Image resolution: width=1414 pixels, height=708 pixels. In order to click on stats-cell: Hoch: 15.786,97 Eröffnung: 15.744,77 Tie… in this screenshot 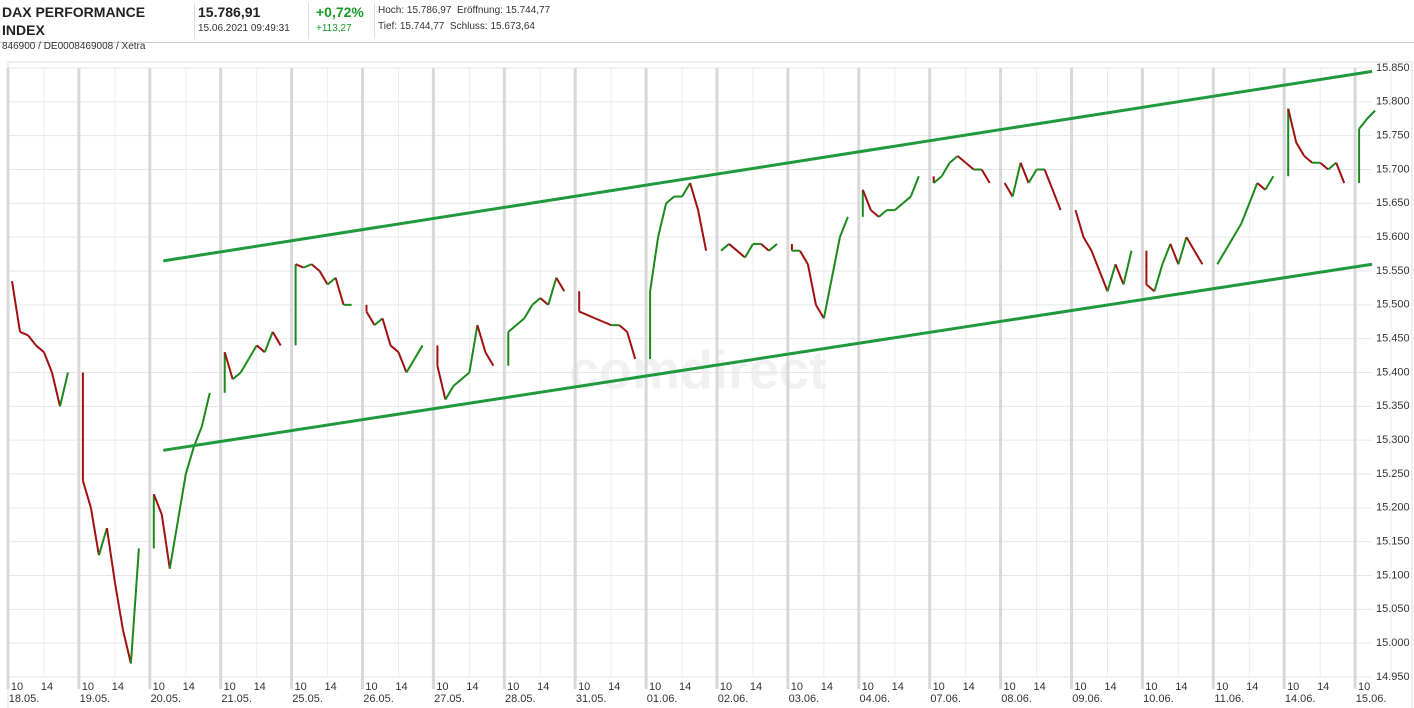, I will do `click(491, 21)`.